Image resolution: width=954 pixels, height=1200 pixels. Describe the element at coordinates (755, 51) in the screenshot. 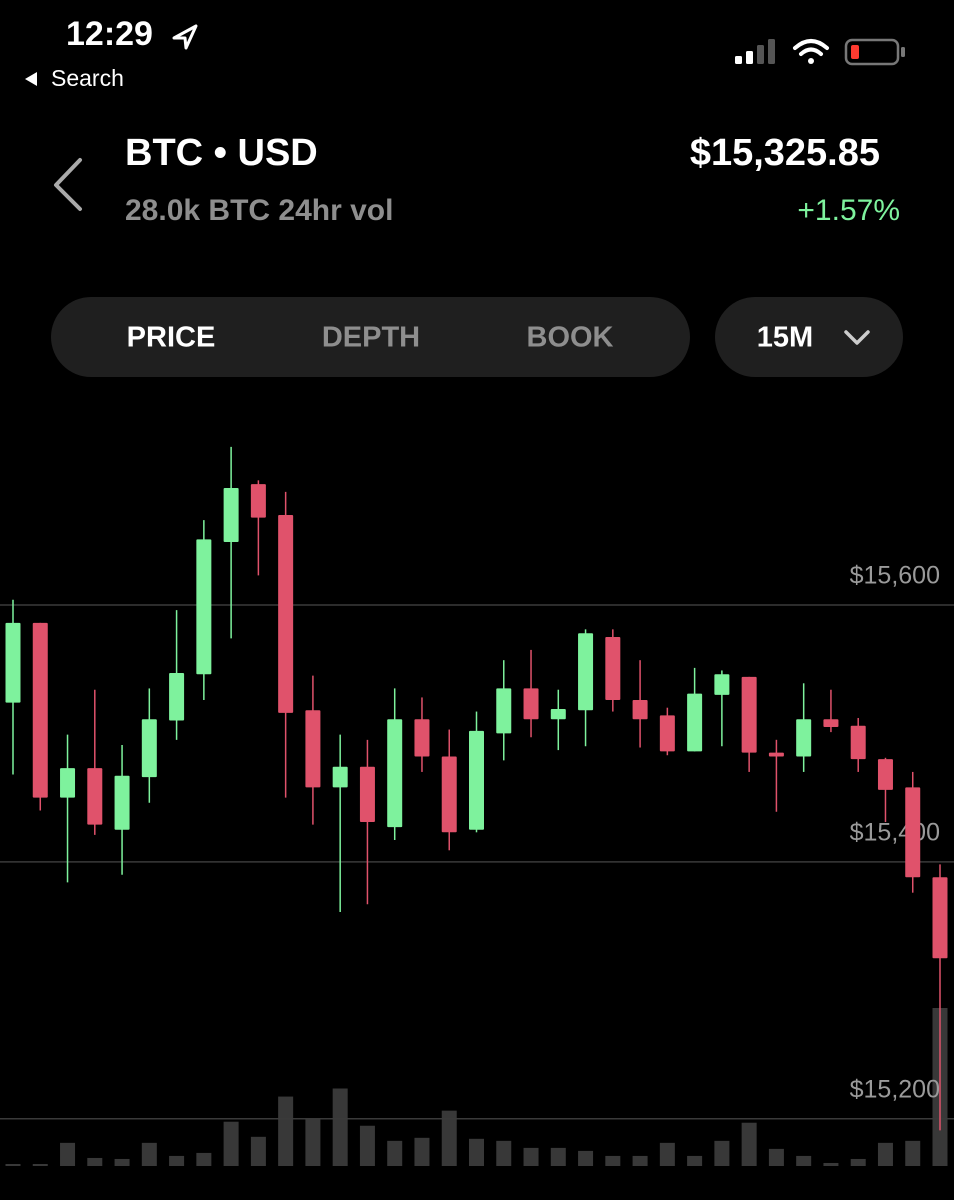

I see `signal-icon` at that location.